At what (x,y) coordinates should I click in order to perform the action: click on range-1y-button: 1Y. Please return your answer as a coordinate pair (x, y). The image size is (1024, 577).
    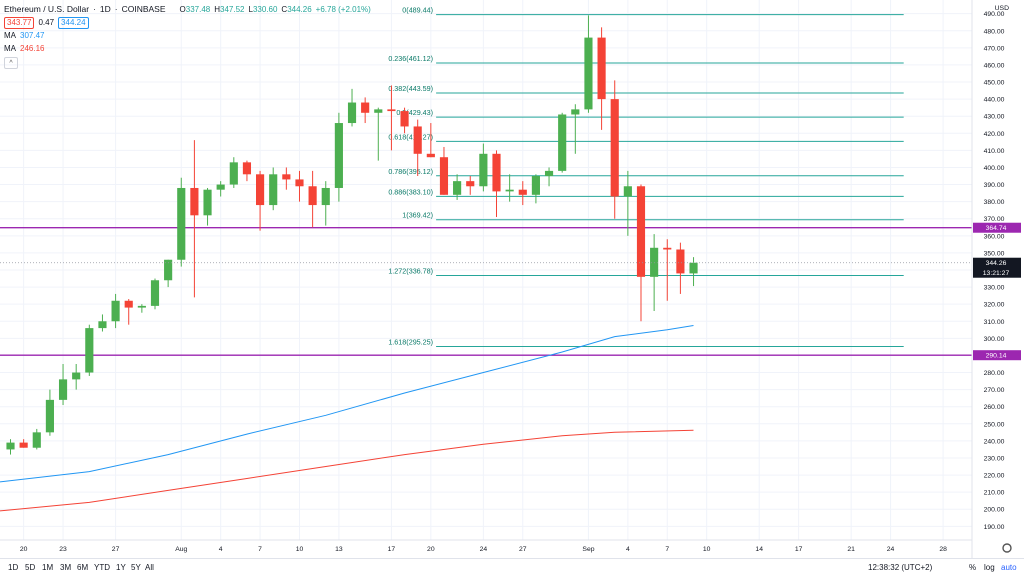
    Looking at the image, I should click on (121, 567).